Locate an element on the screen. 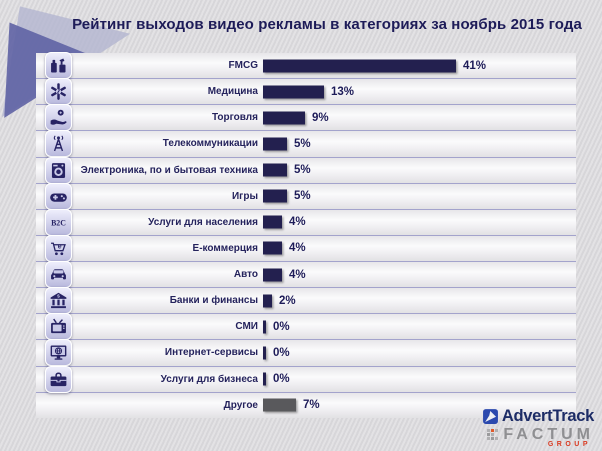 The height and width of the screenshot is (451, 602). svg-text: B2C is located at coordinates (58, 222).